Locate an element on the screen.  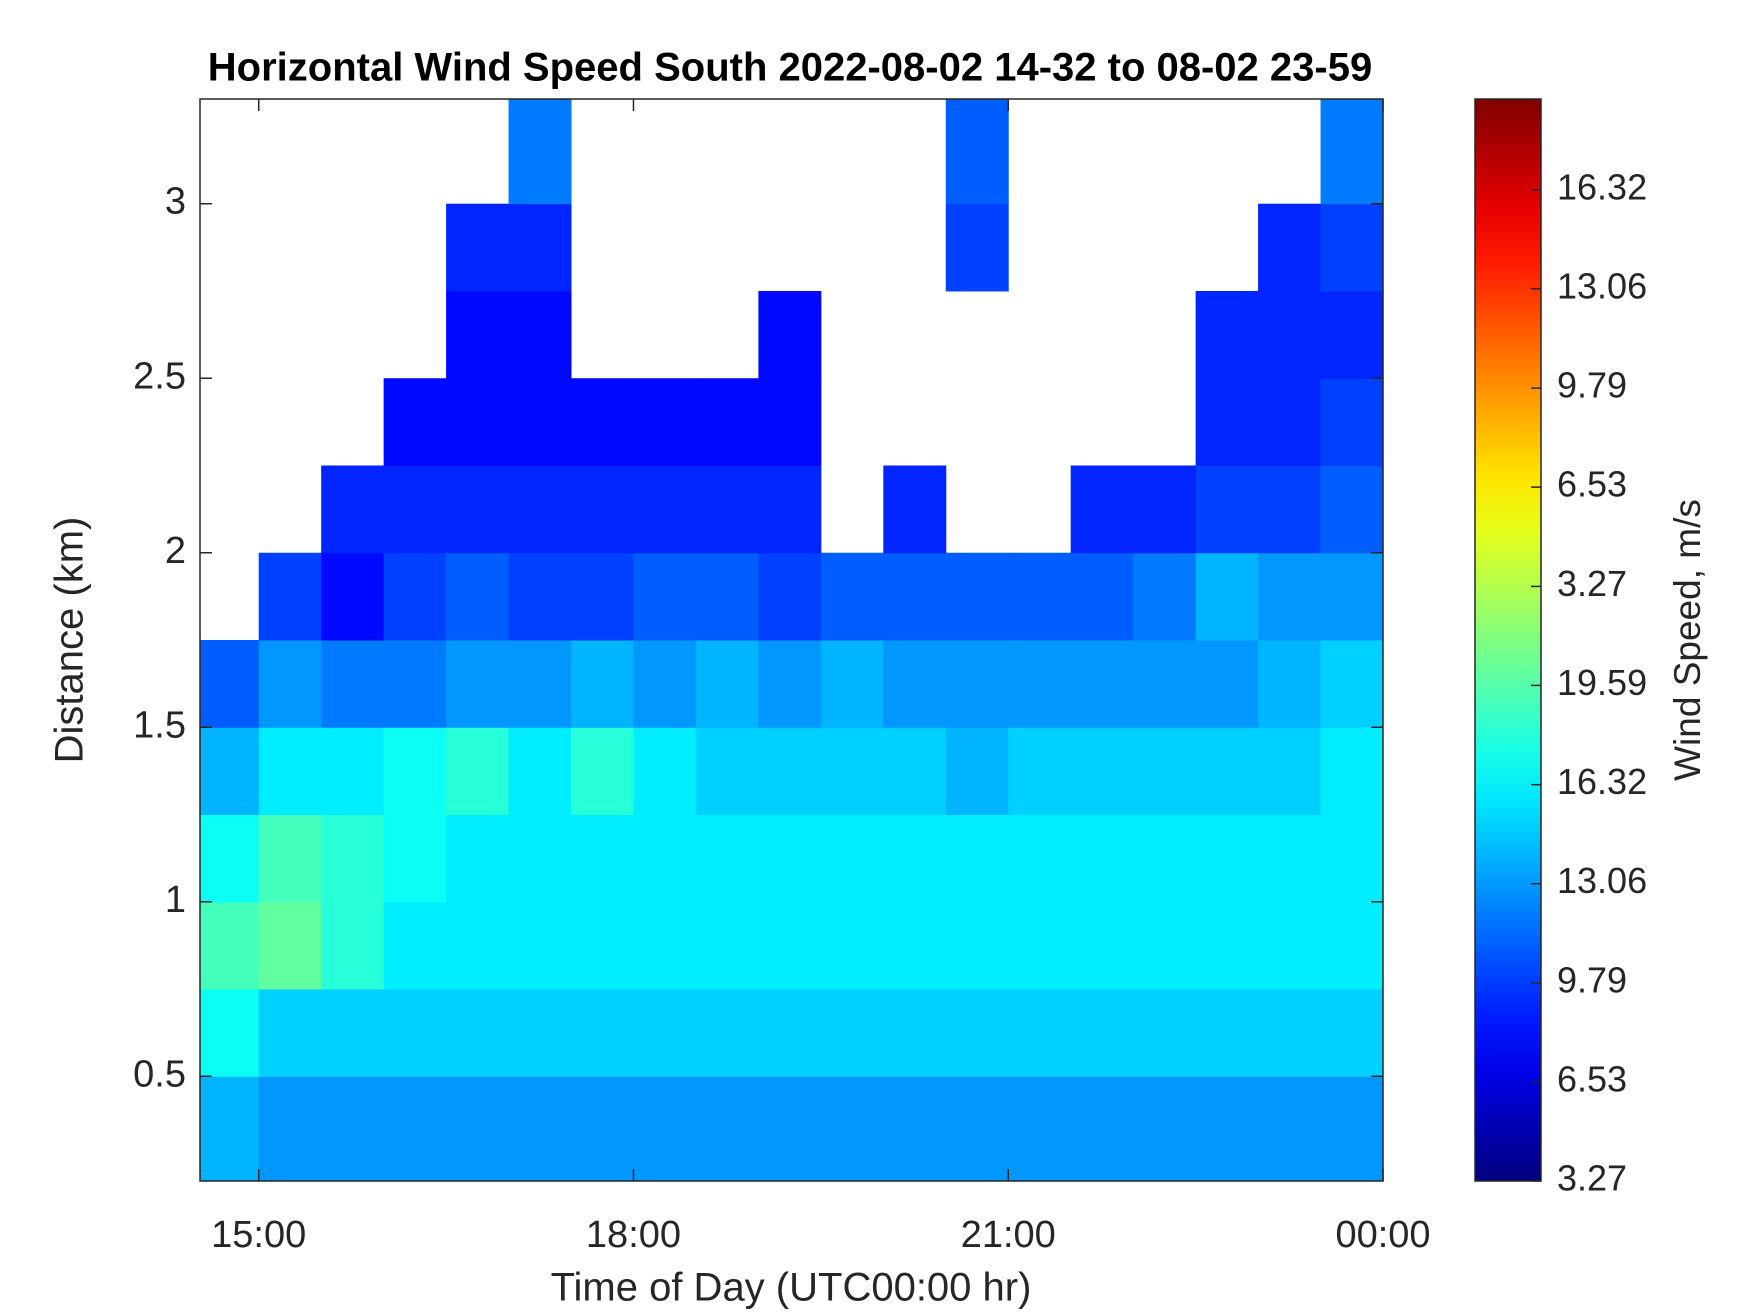
colorbar-tick-label: 3.27 is located at coordinates (1592, 583).